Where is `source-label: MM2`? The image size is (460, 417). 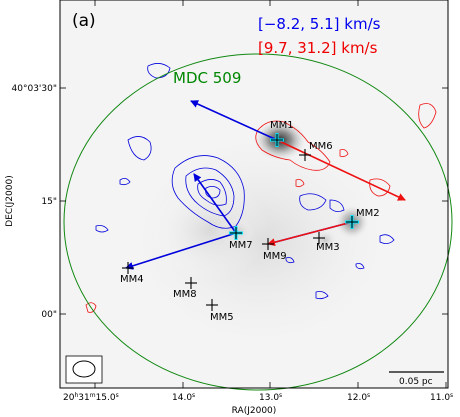 source-label: MM2 is located at coordinates (368, 213).